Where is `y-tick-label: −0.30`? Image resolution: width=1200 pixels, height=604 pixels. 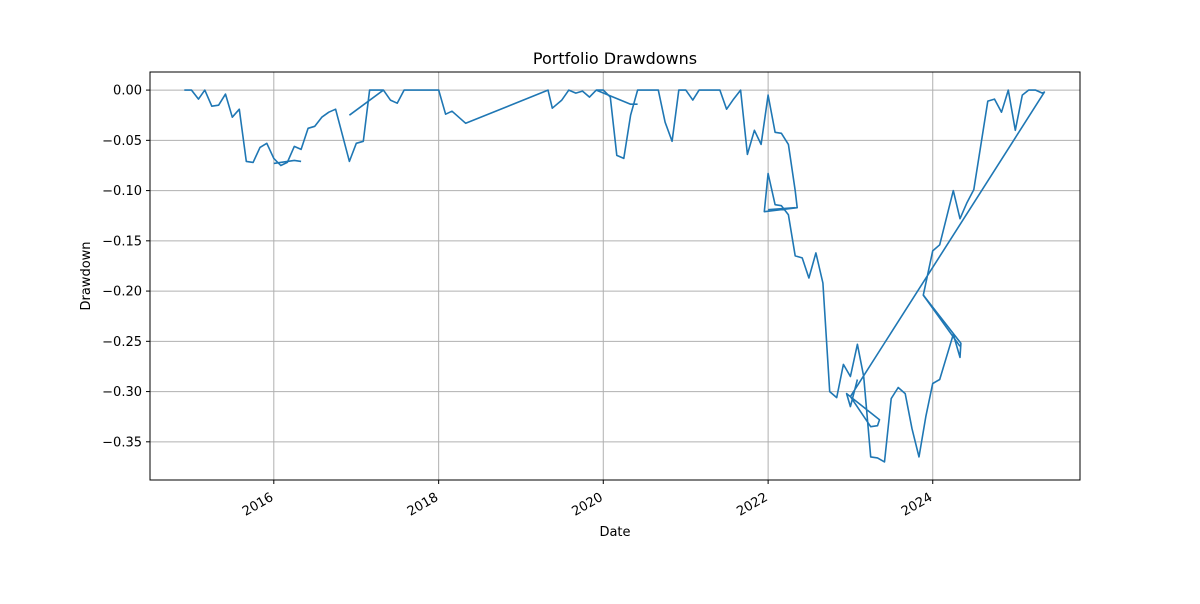 y-tick-label: −0.30 is located at coordinates (122, 392).